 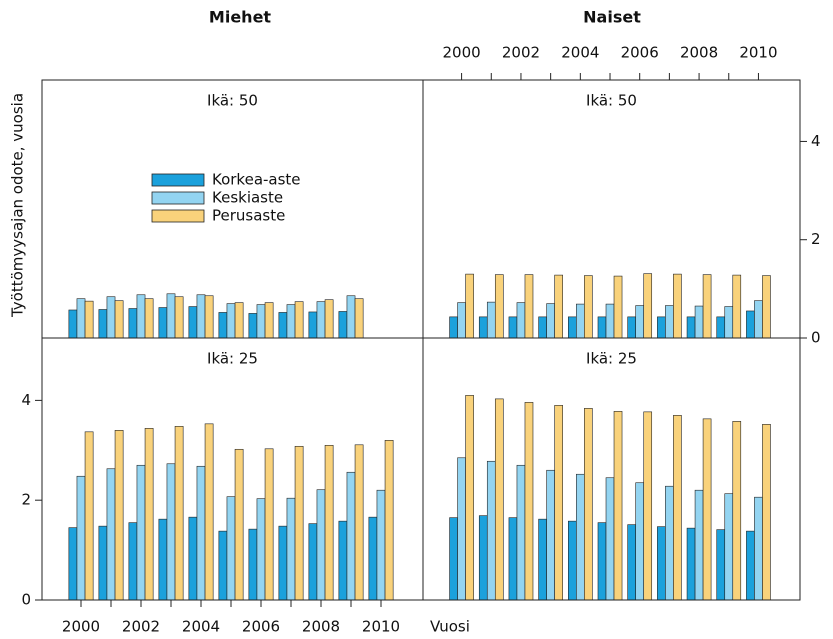 I want to click on legend-swatch, so click(x=178, y=180).